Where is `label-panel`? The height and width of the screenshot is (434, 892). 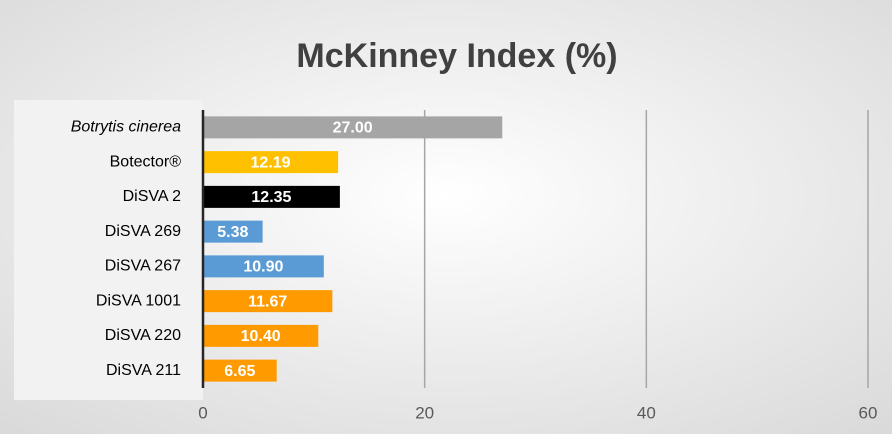 label-panel is located at coordinates (108, 250).